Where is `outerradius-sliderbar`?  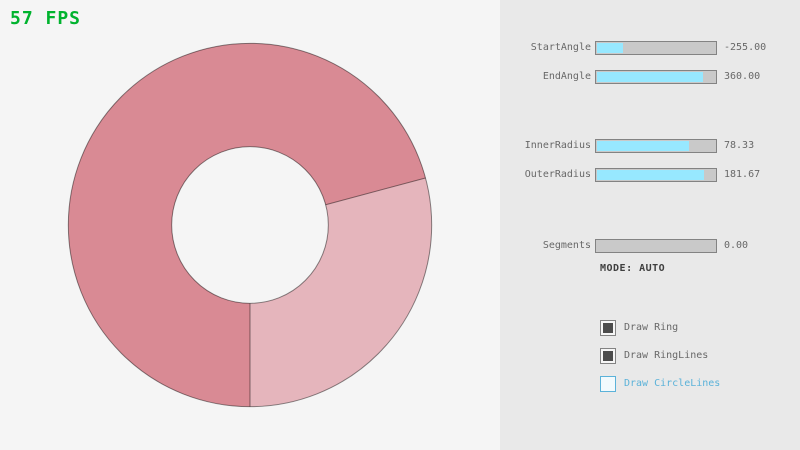
outerradius-sliderbar is located at coordinates (656, 175).